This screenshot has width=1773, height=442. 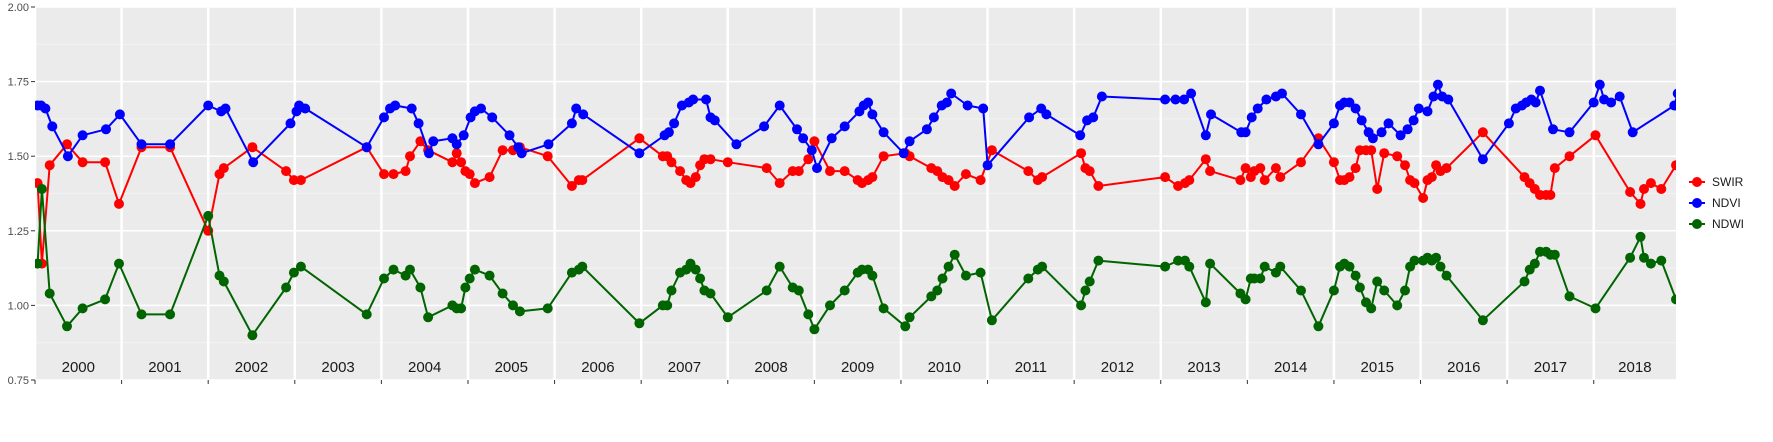 I want to click on legend-label: SWIR, so click(x=1728, y=182).